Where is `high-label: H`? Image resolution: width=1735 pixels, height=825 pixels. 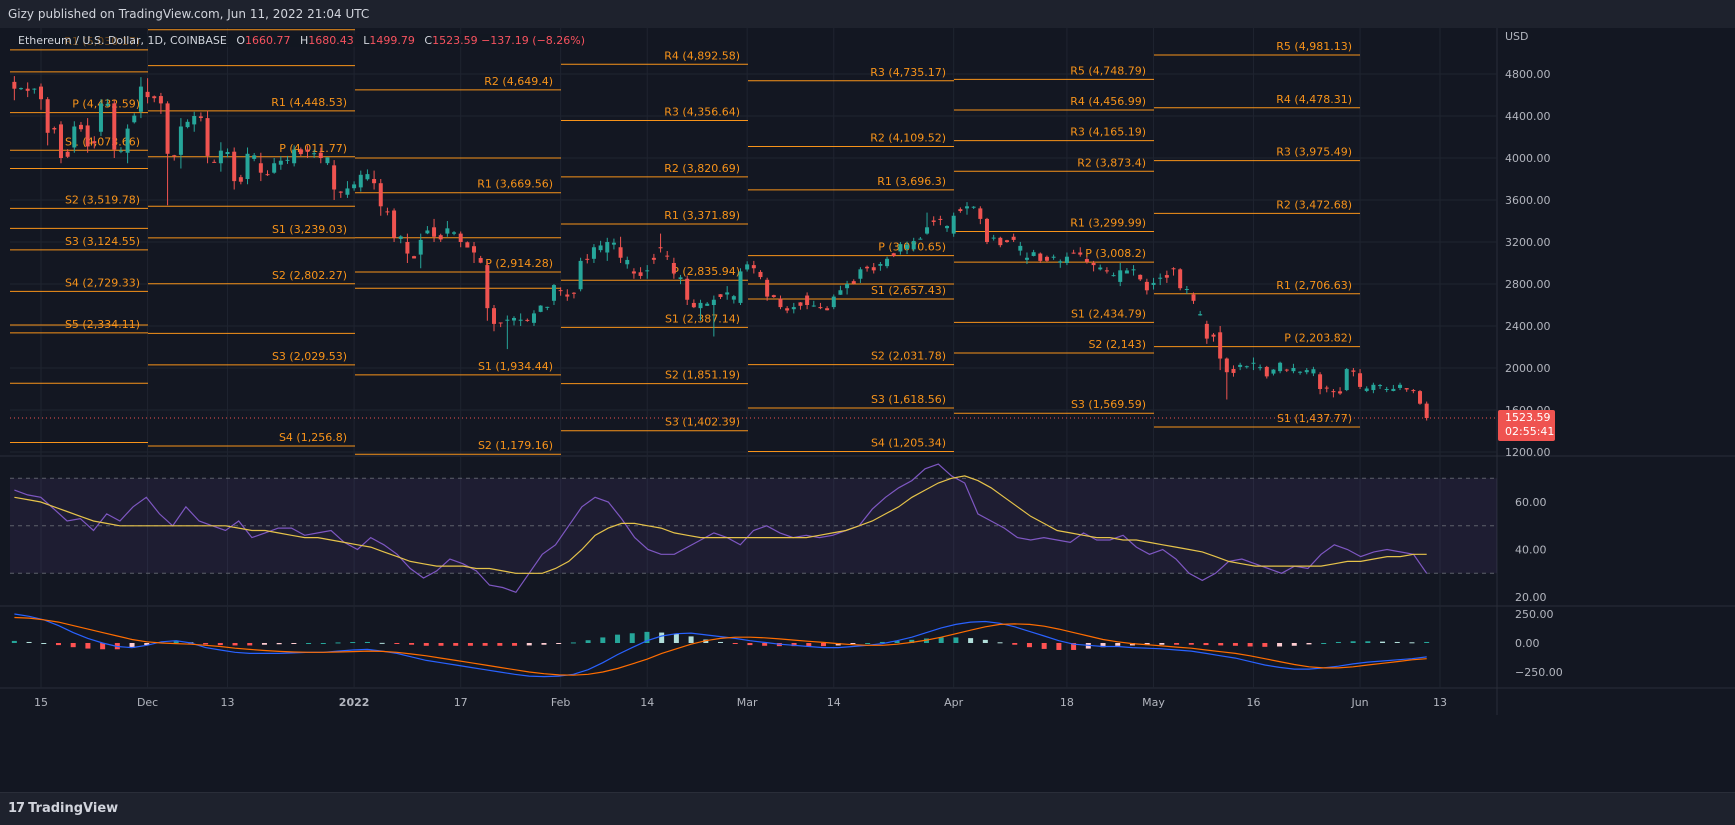 high-label: H is located at coordinates (304, 40).